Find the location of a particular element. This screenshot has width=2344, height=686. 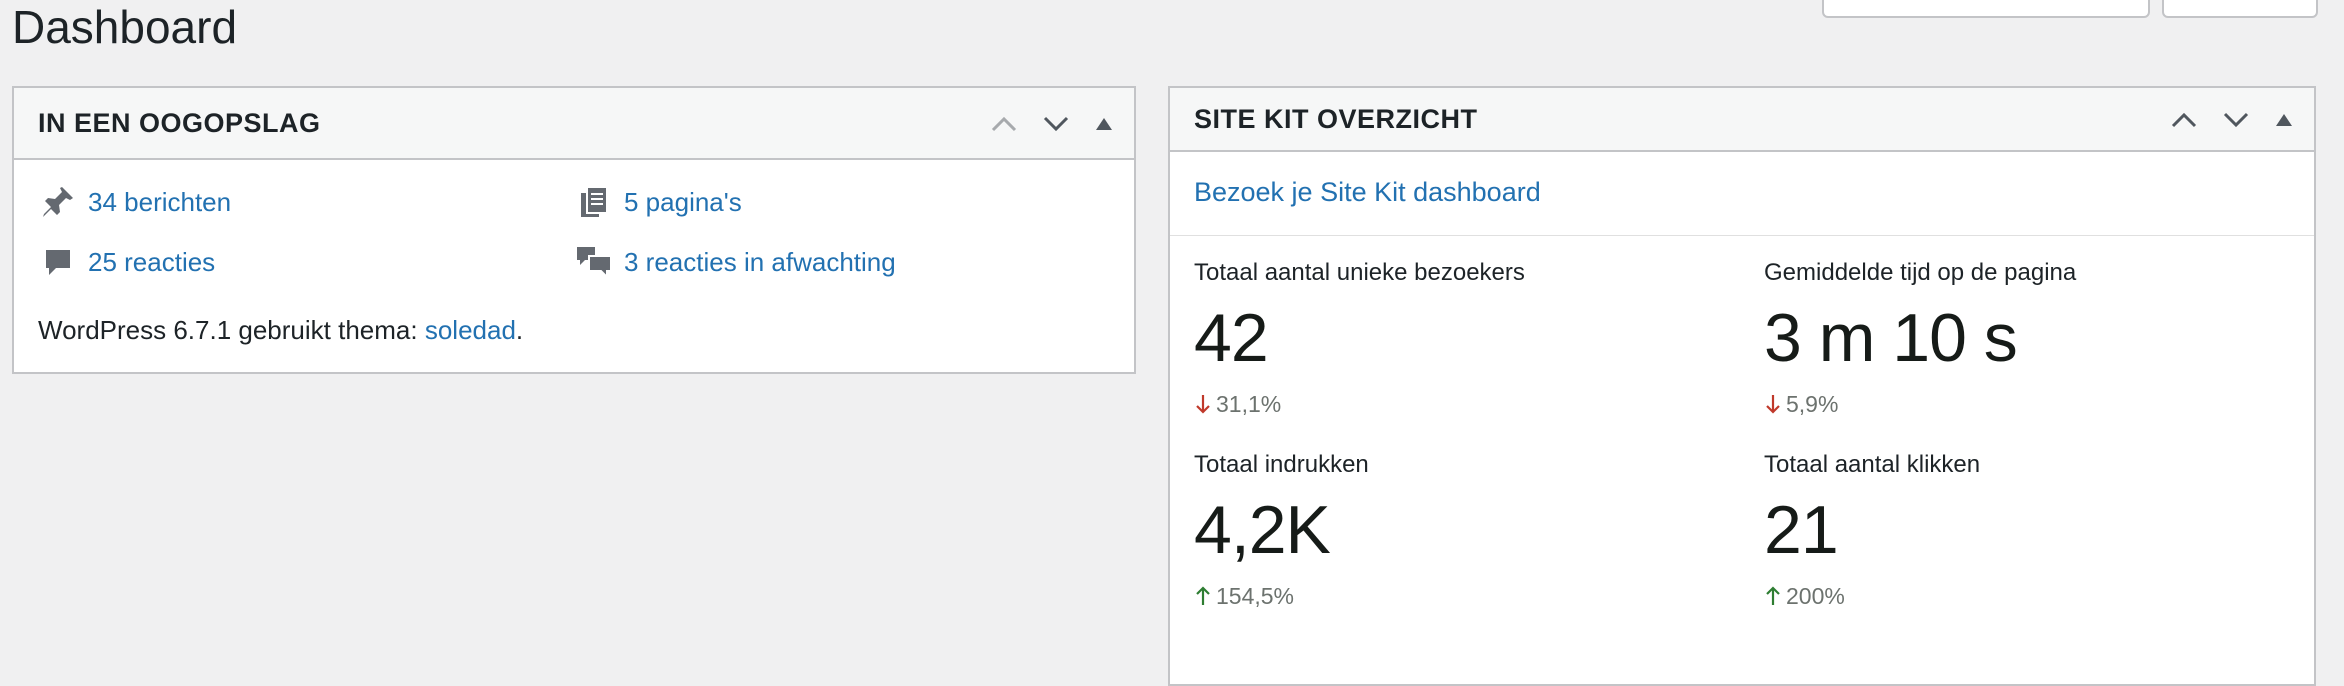

widget-header: IN EEN OOGOPSLAG is located at coordinates (574, 124).